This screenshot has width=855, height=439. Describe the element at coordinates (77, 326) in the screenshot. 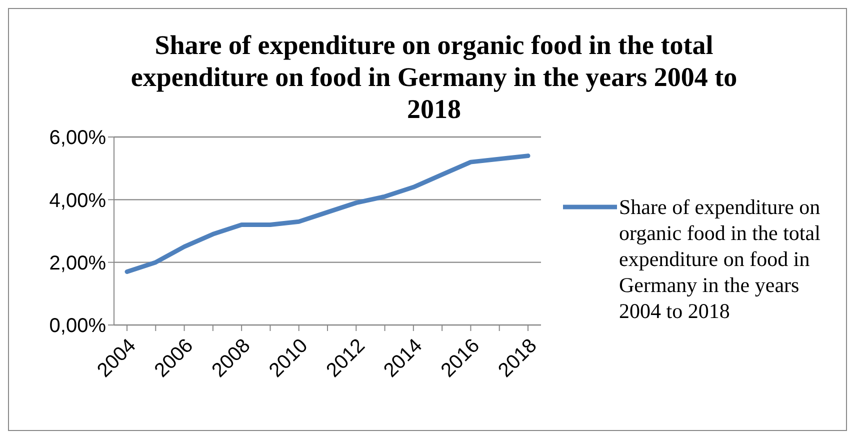

I see `y-tick-label: 0,00%` at that location.